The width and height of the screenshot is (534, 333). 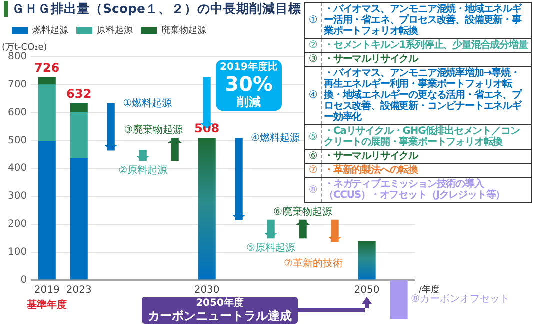 What do you see at coordinates (313, 190) in the screenshot?
I see `annotation: ⑧` at bounding box center [313, 190].